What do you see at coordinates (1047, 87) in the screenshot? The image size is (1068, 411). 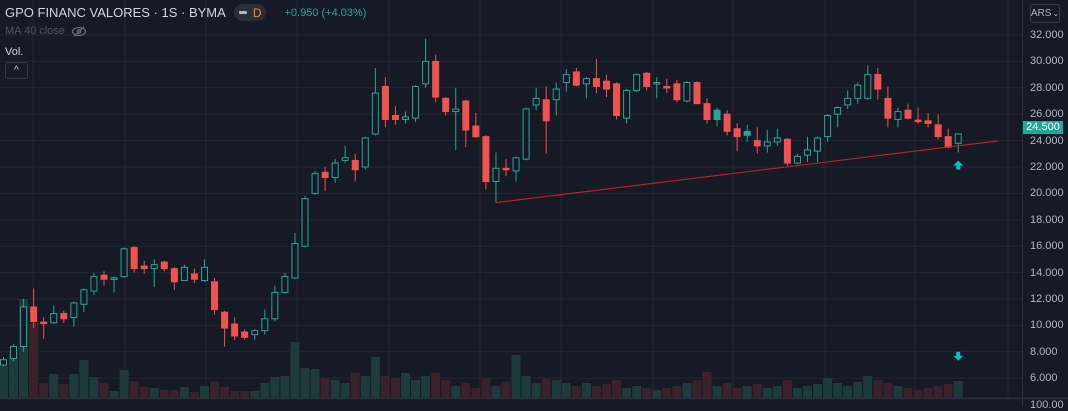 I see `price-axis-label: 28.000` at bounding box center [1047, 87].